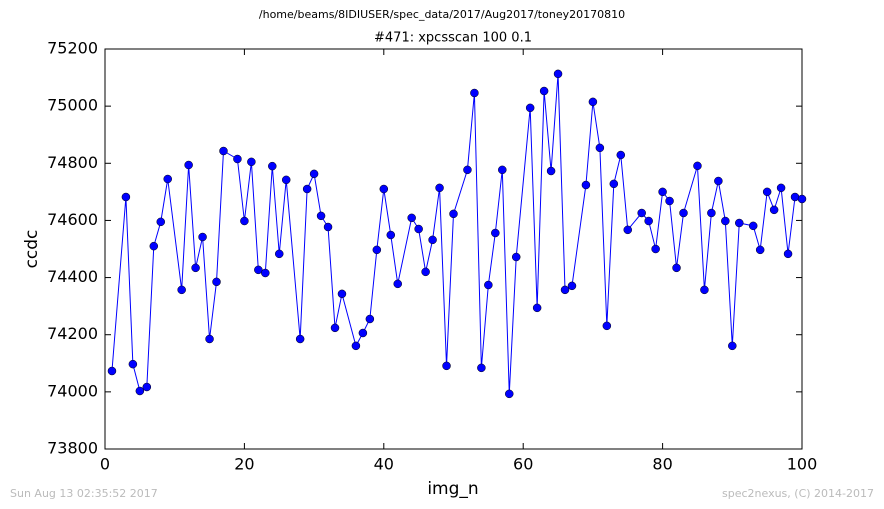 The width and height of the screenshot is (884, 509). What do you see at coordinates (84, 493) in the screenshot?
I see `footer-timestamp: Sun Aug 13 02:35:52 2017` at bounding box center [84, 493].